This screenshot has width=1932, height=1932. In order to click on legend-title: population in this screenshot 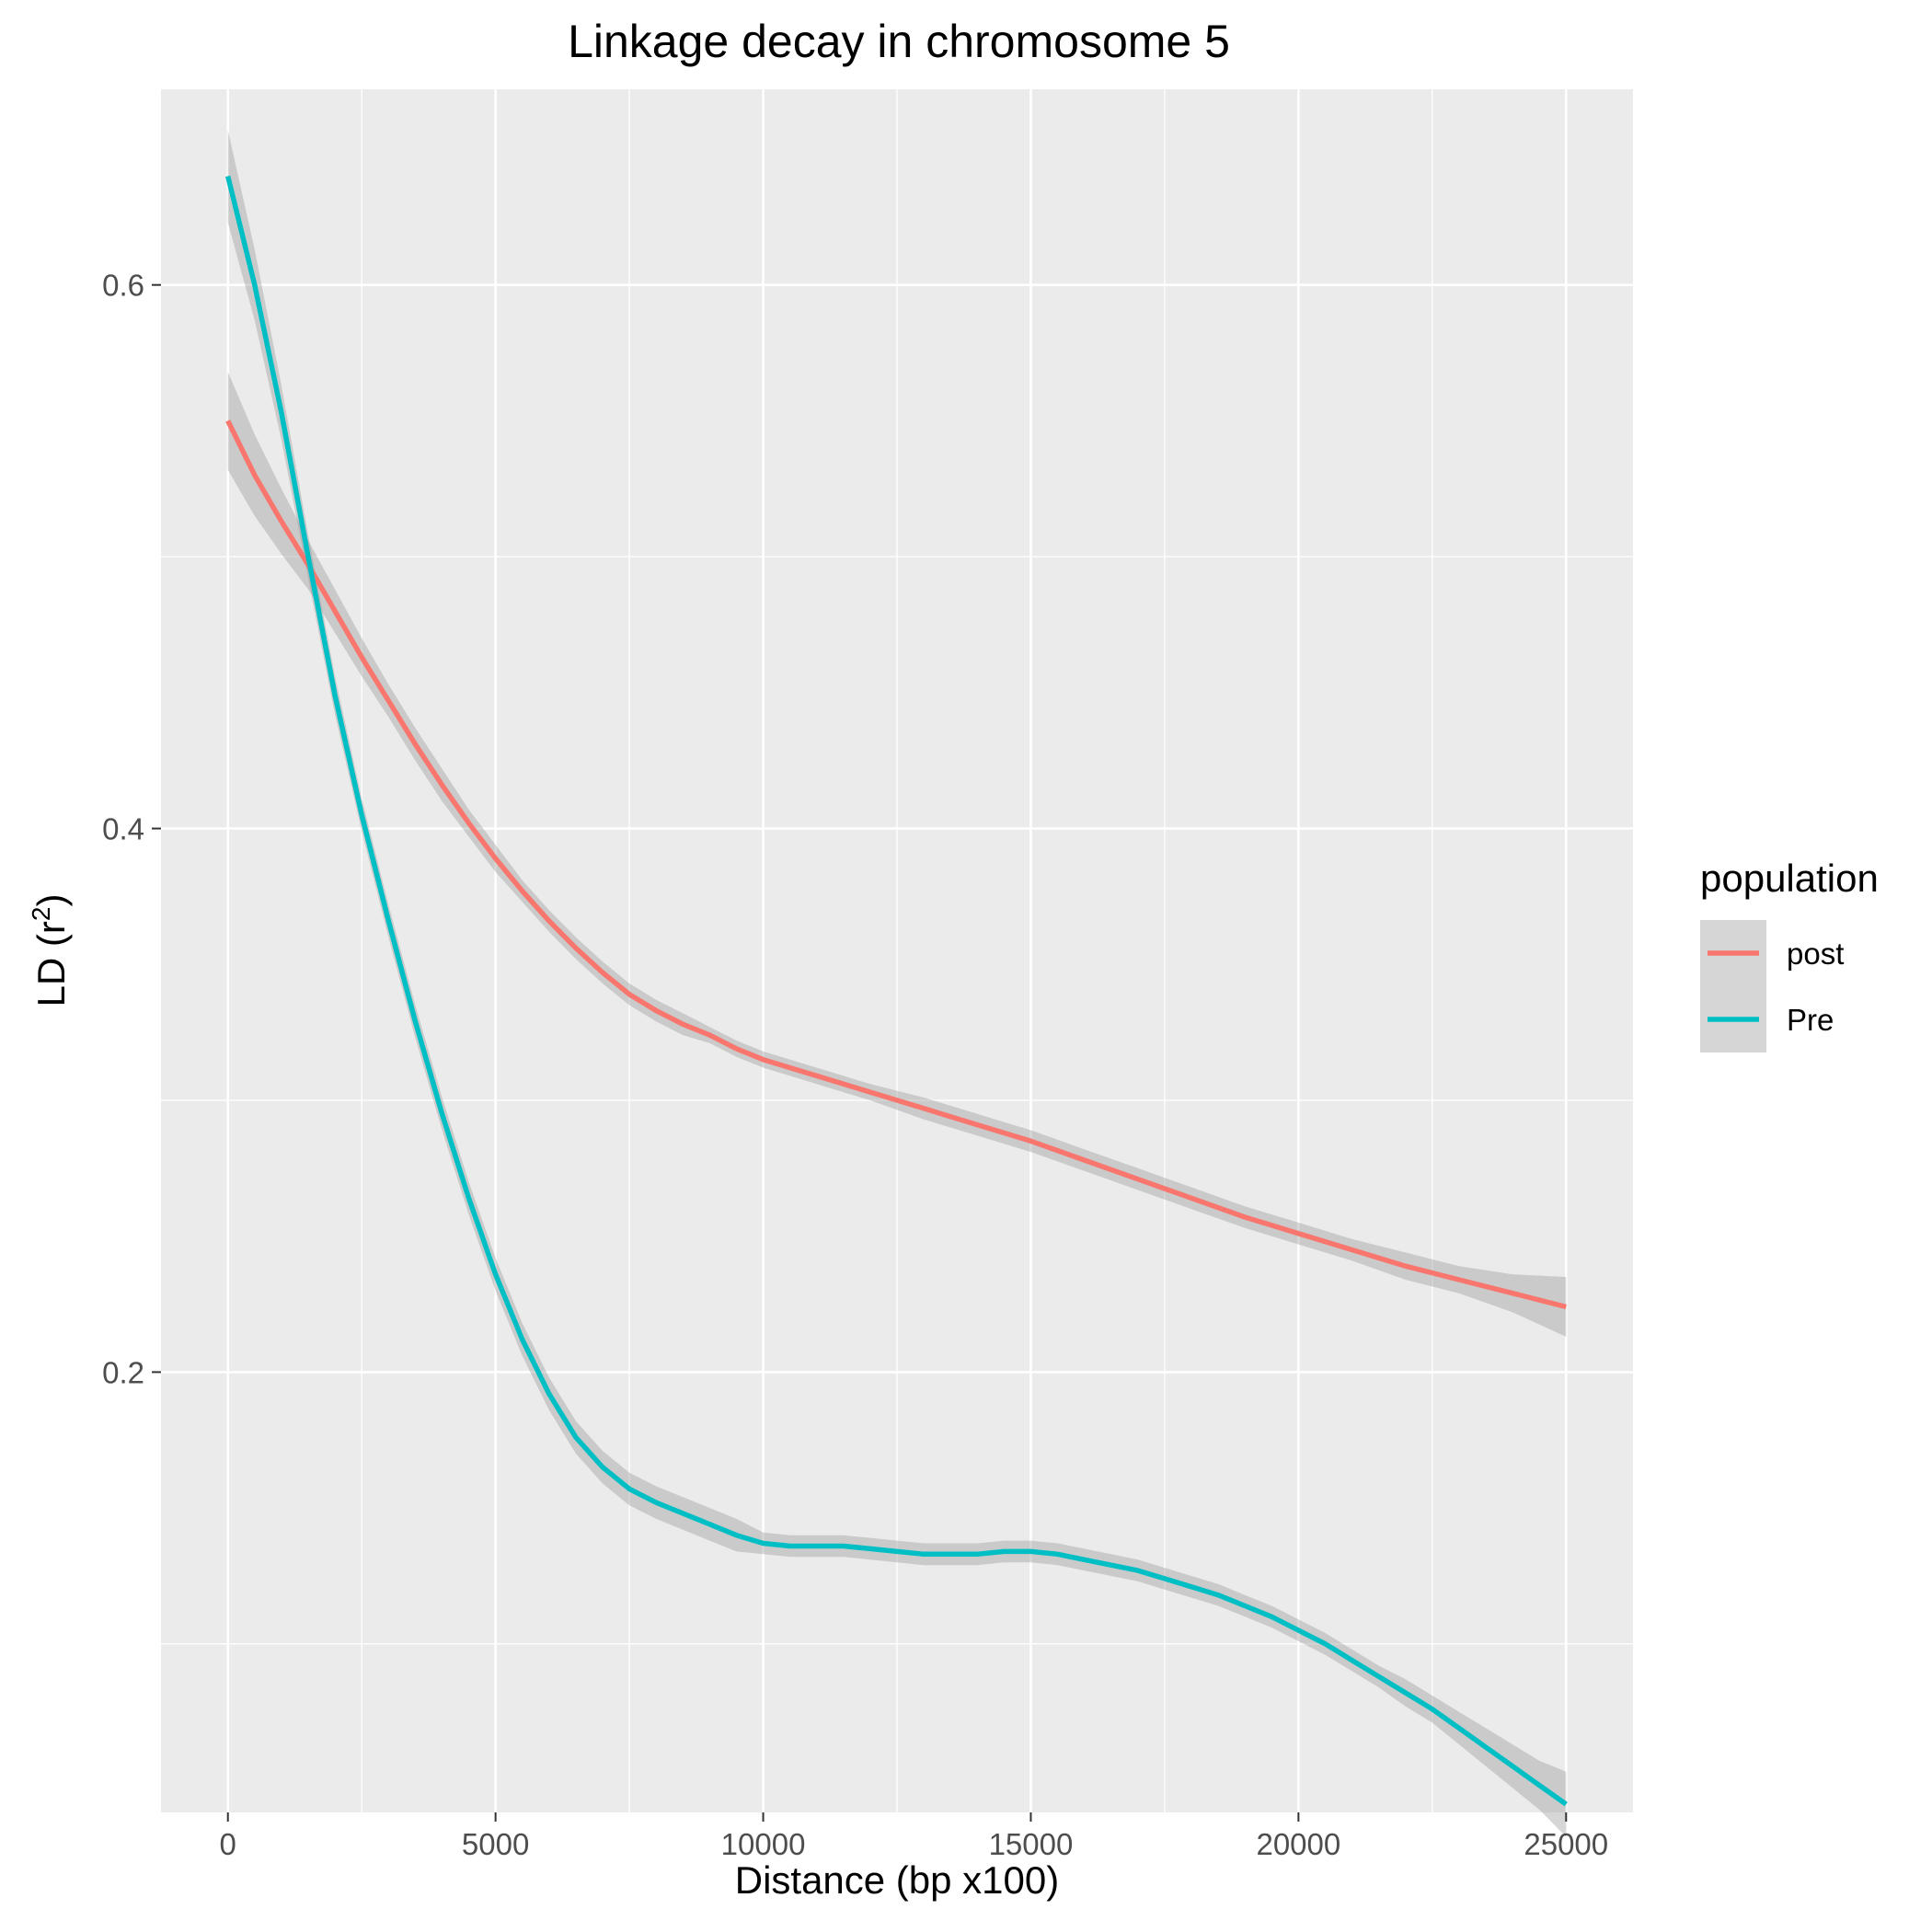, I will do `click(1789, 878)`.